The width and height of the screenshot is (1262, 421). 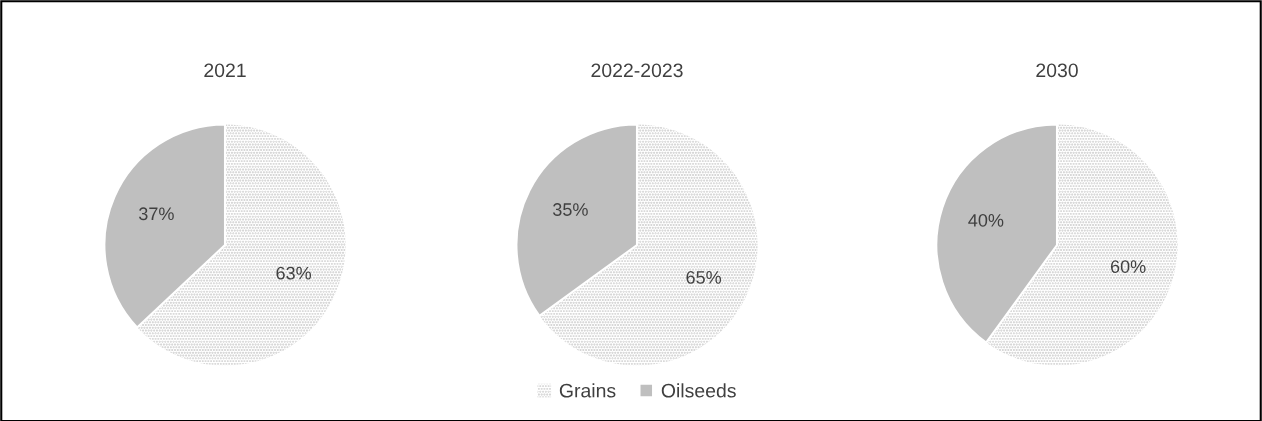 What do you see at coordinates (156, 214) in the screenshot?
I see `data-label: 37%` at bounding box center [156, 214].